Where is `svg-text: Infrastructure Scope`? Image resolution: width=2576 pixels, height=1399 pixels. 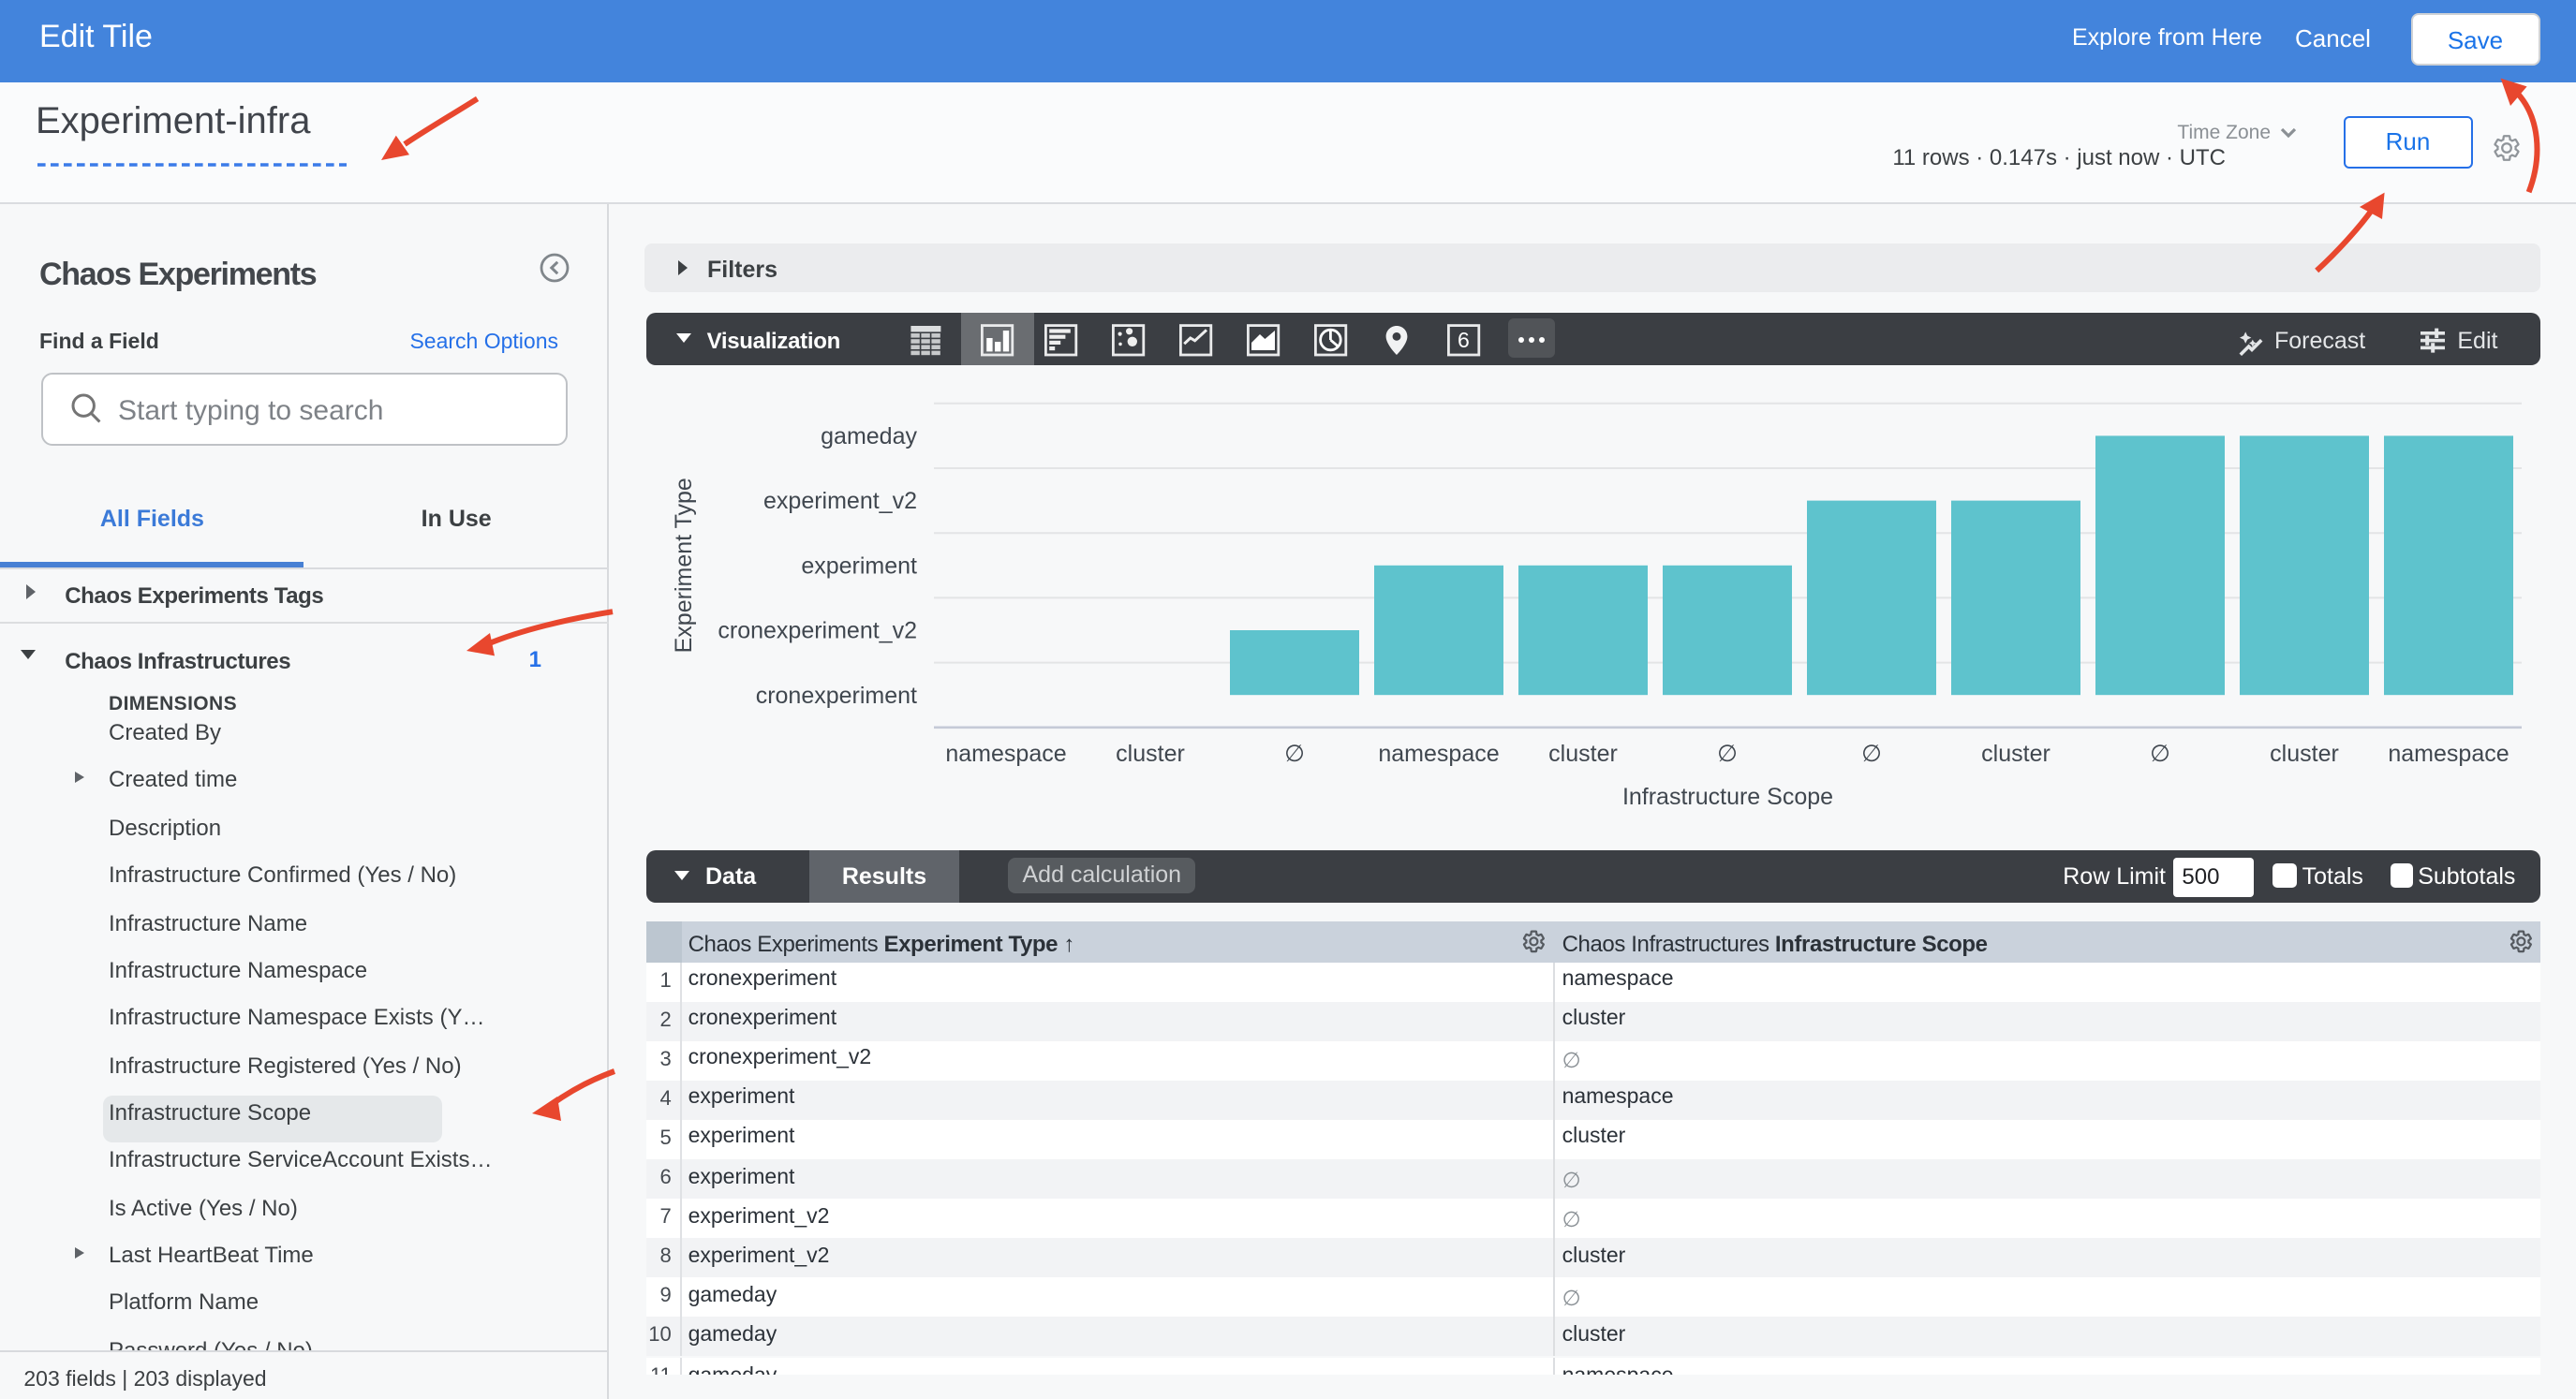
svg-text: Infrastructure Scope is located at coordinates (1727, 797).